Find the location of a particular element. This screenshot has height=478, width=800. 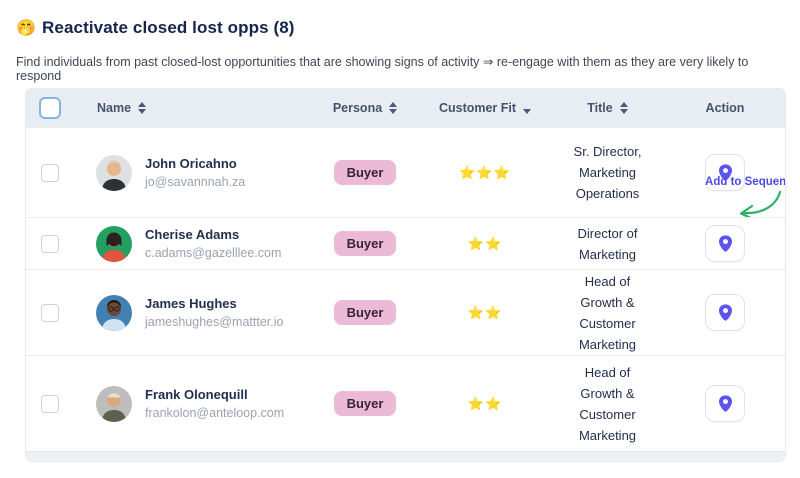

page-title-text: Reactivate closed lost opps (8) is located at coordinates (168, 27).